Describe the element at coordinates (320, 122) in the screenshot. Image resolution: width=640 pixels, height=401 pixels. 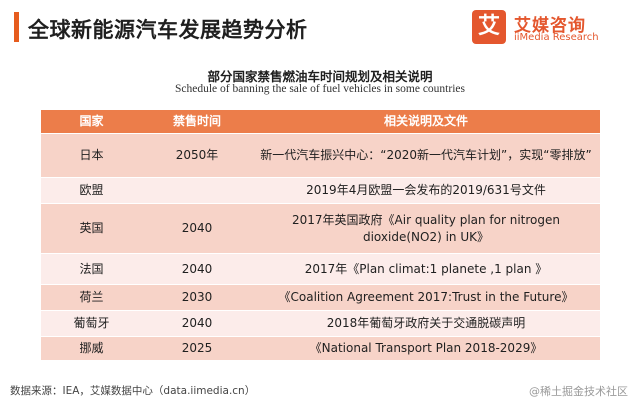
I see `table-header-row: 国家 禁售时间 相关说明及文件` at that location.